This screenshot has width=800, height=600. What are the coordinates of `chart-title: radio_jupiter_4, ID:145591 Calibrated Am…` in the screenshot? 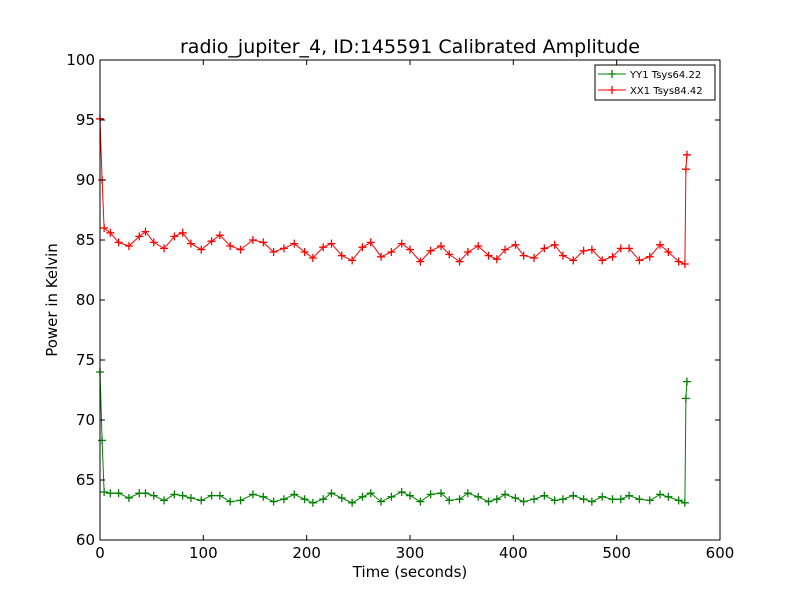 It's located at (410, 47).